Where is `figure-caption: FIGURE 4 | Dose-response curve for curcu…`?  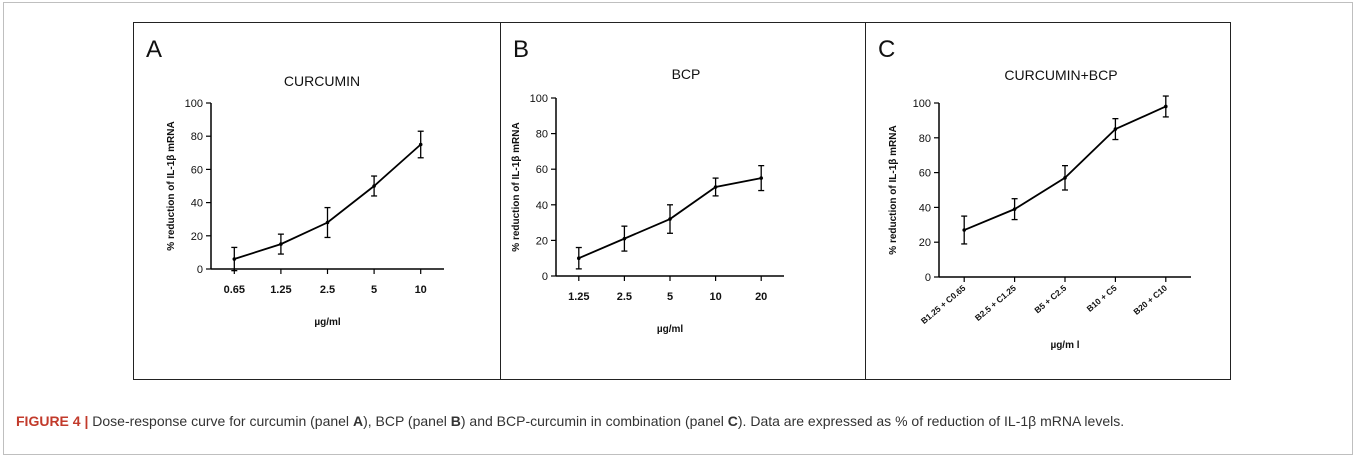
figure-caption: FIGURE 4 | Dose-response curve for curcu… is located at coordinates (678, 421).